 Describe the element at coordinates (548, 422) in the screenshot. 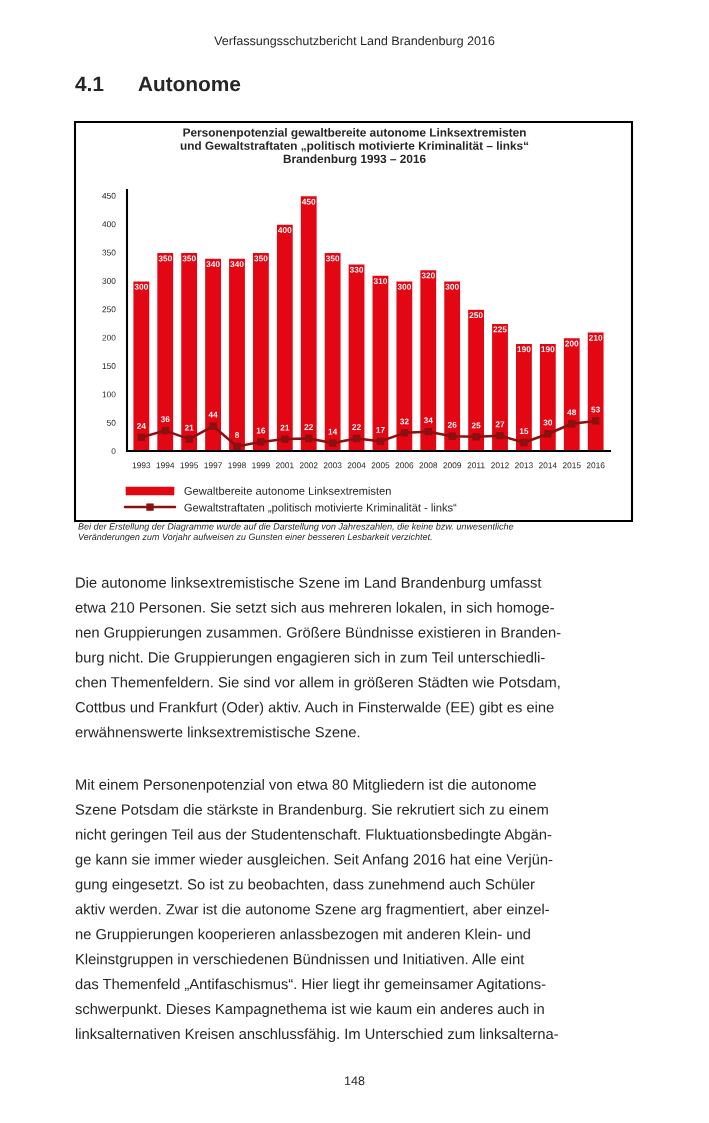

I see `data-label: 30` at that location.